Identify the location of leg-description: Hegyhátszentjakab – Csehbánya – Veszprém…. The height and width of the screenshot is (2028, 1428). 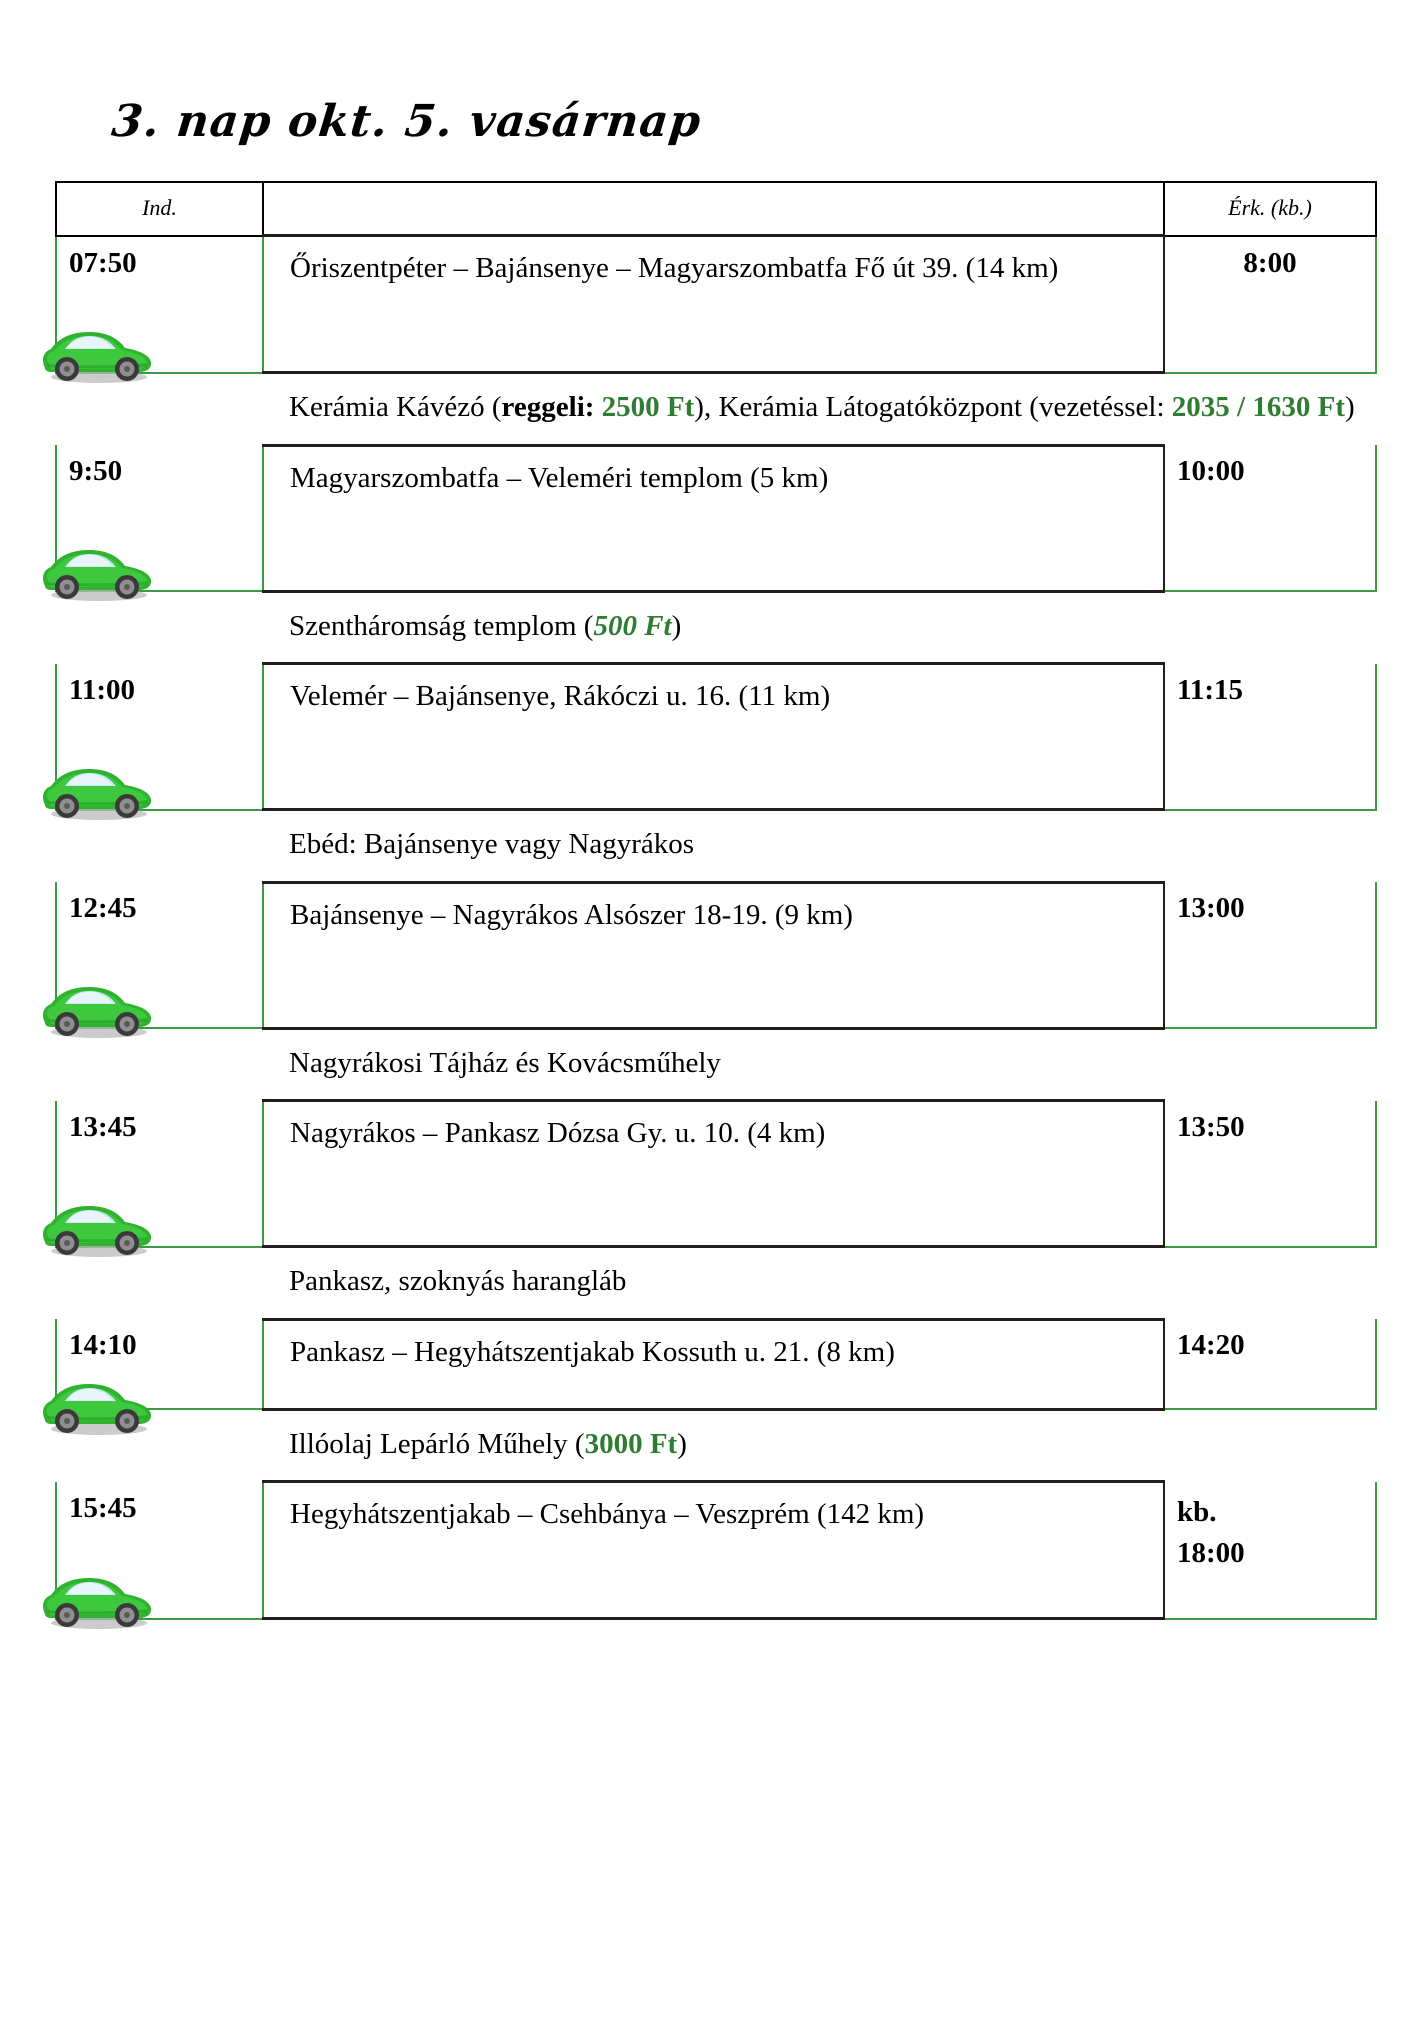
(607, 1514).